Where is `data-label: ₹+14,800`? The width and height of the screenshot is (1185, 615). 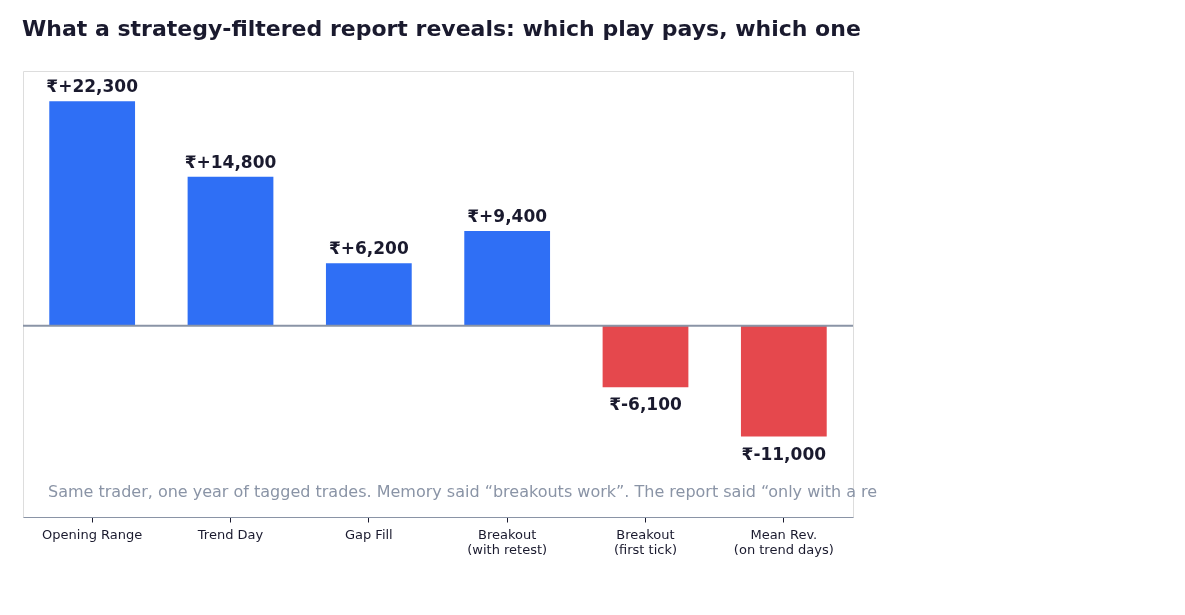
data-label: ₹+14,800 is located at coordinates (230, 161).